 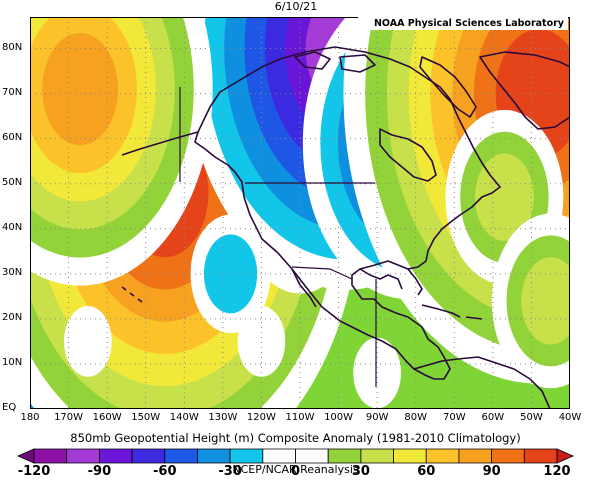 What do you see at coordinates (474, 318) in the screenshot?
I see `hispaniola` at bounding box center [474, 318].